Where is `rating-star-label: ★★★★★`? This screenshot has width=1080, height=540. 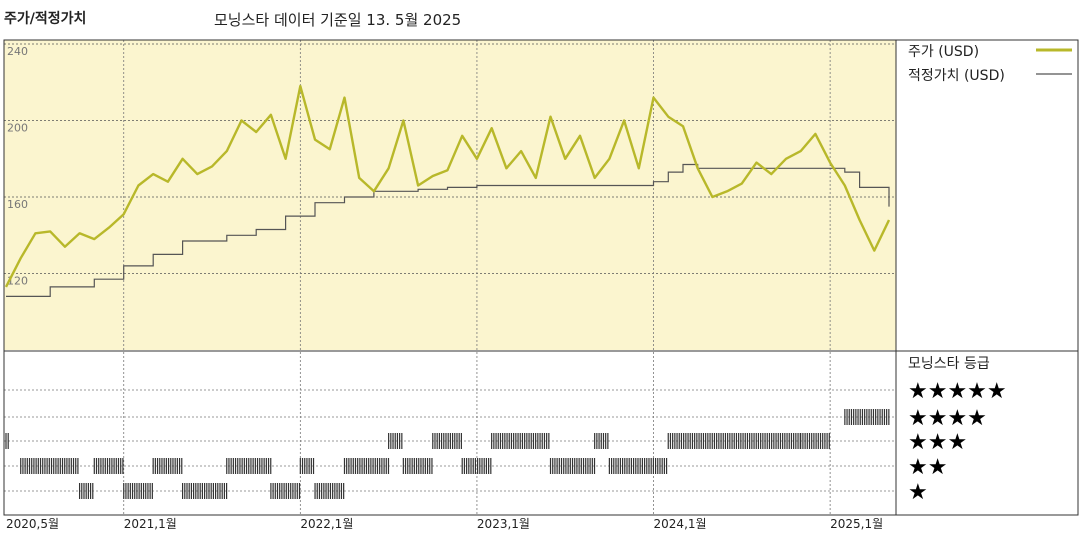 rating-star-label: ★★★★★ is located at coordinates (957, 391).